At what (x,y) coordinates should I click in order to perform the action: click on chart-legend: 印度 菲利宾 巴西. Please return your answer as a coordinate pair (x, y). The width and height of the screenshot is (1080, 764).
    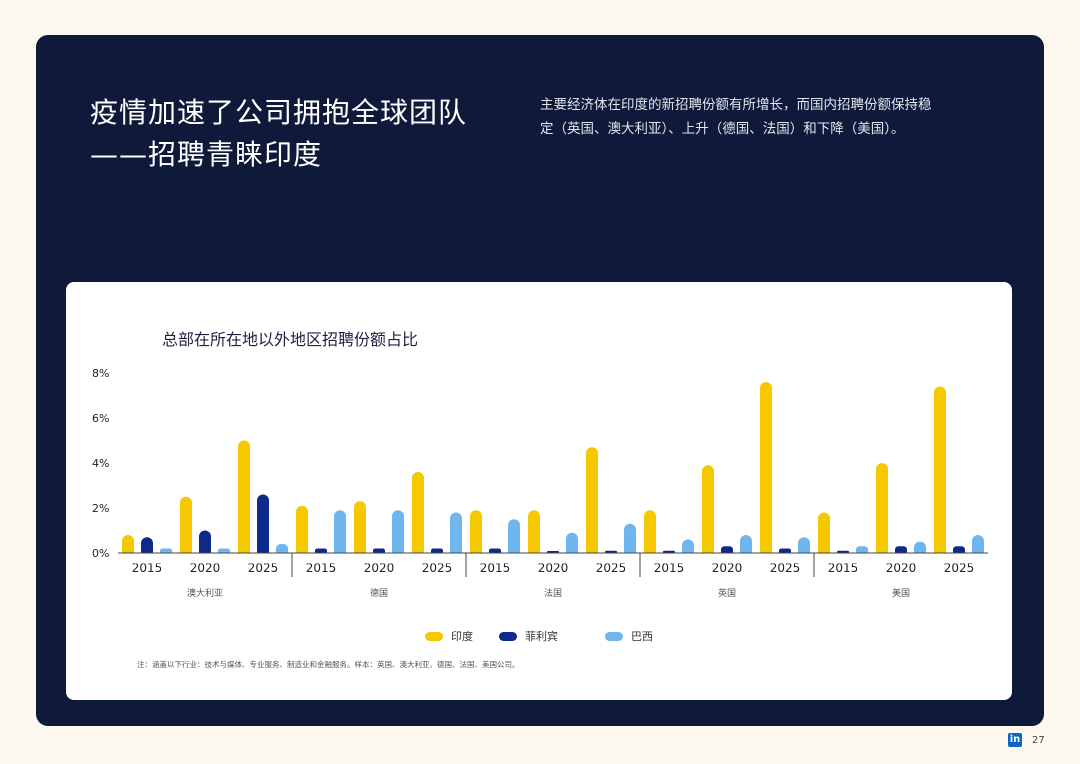
    Looking at the image, I should click on (540, 638).